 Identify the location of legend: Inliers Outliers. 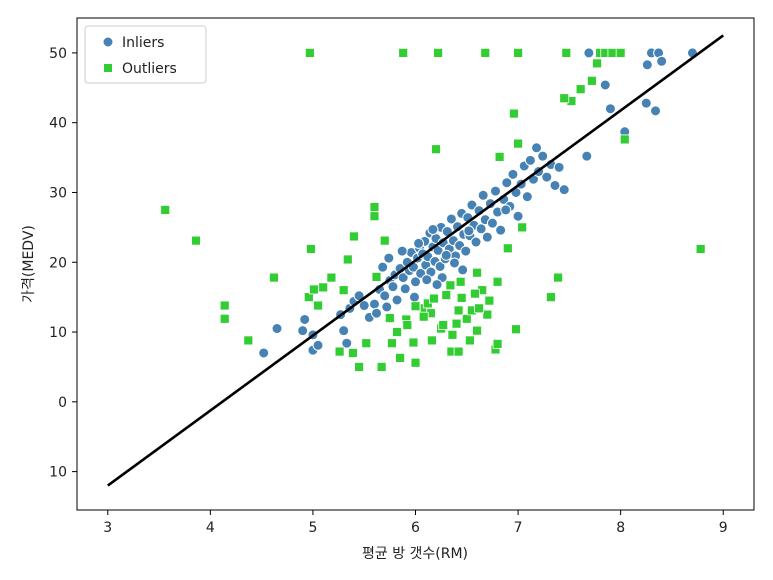
(145, 54).